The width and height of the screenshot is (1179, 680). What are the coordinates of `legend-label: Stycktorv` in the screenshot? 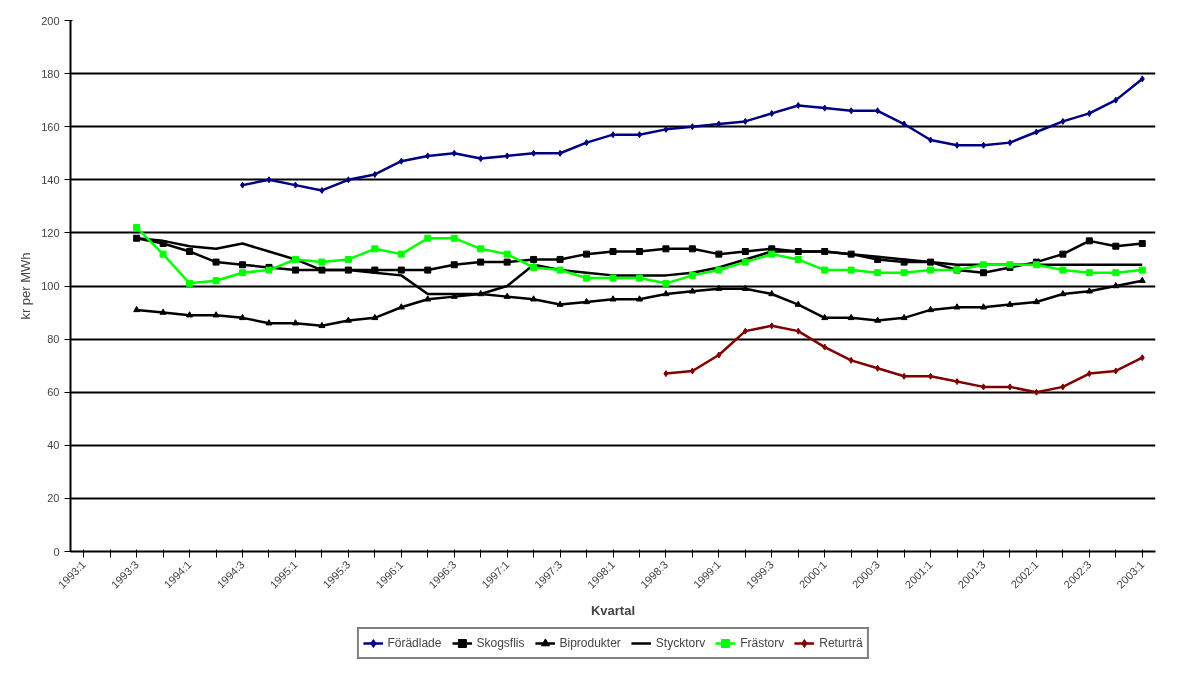 It's located at (680, 642).